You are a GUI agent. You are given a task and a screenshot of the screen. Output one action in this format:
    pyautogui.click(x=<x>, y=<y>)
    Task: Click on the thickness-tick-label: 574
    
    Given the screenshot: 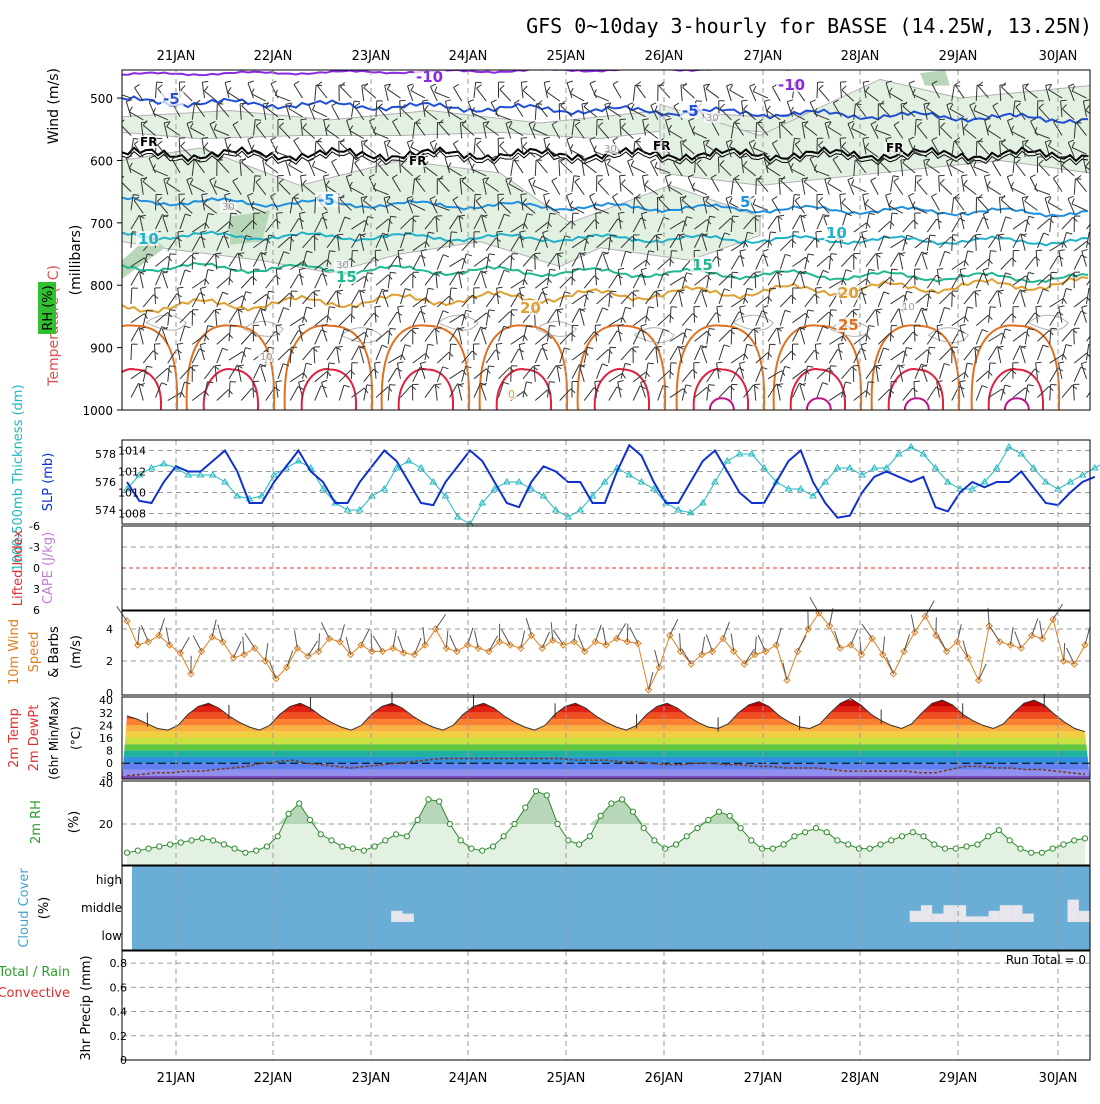 What is the action you would take?
    pyautogui.click(x=105, y=510)
    